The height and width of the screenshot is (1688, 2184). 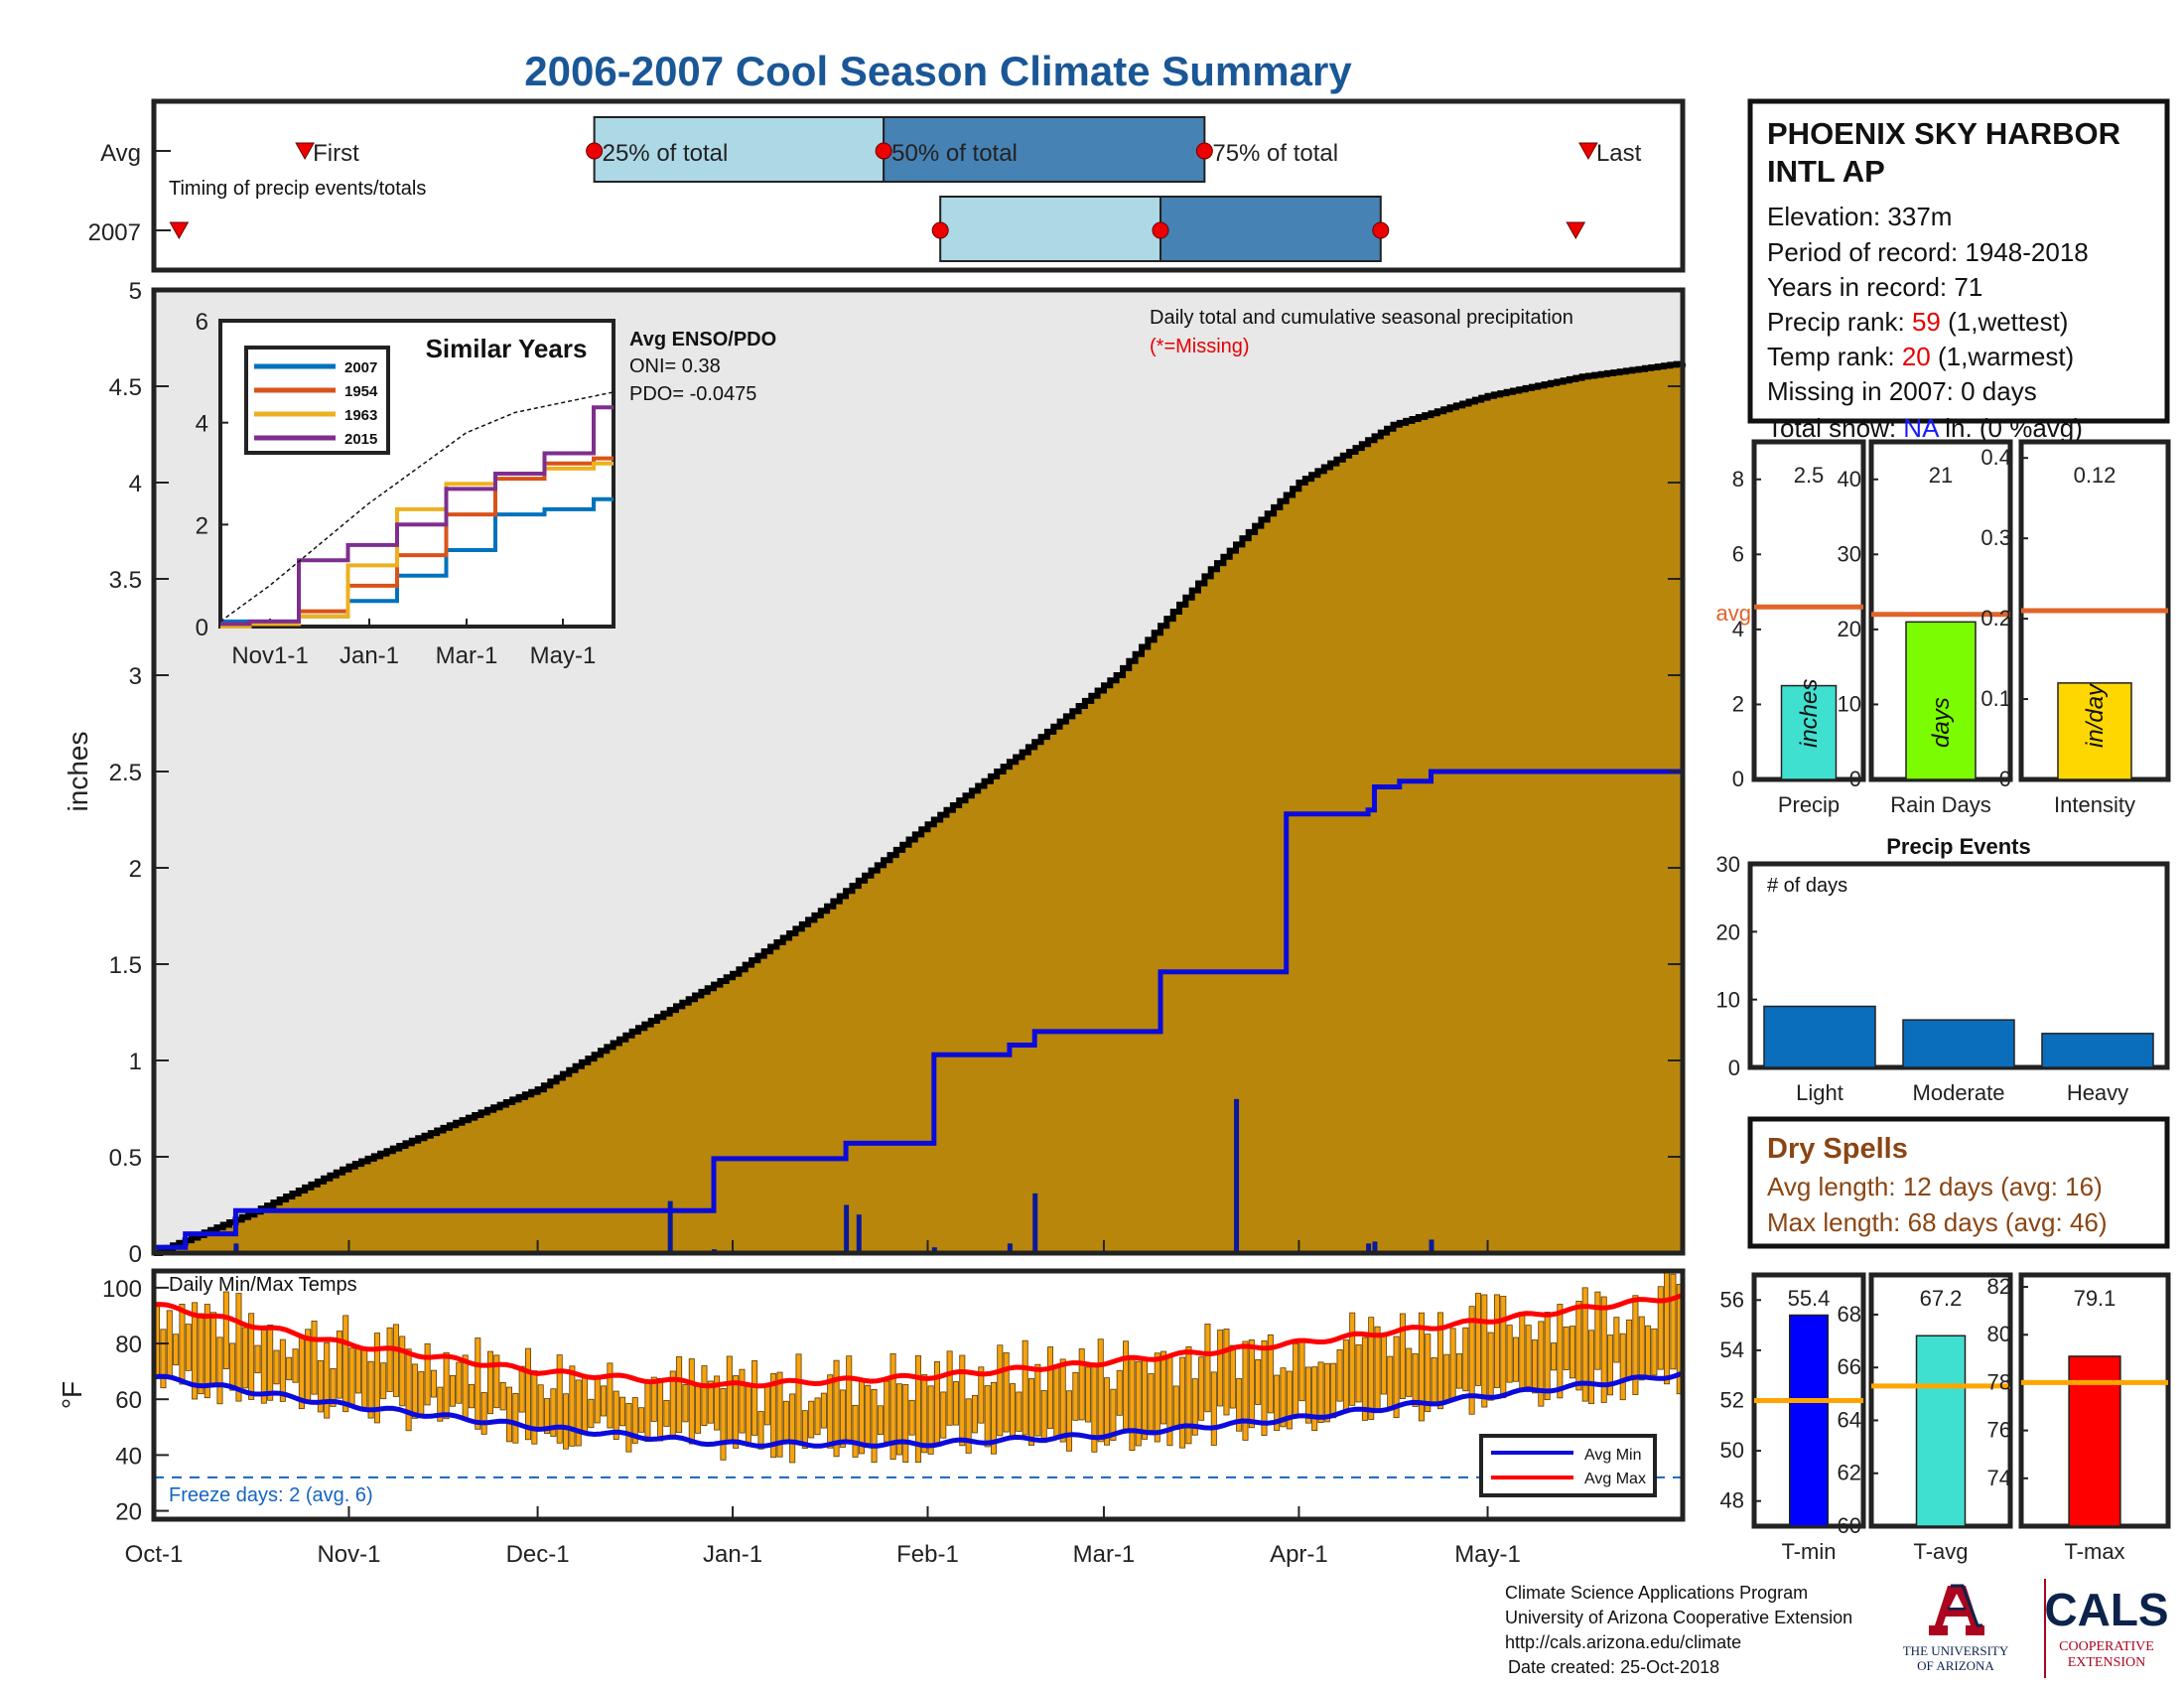 I want to click on temp-summary-label: T-avg, so click(x=1940, y=1551).